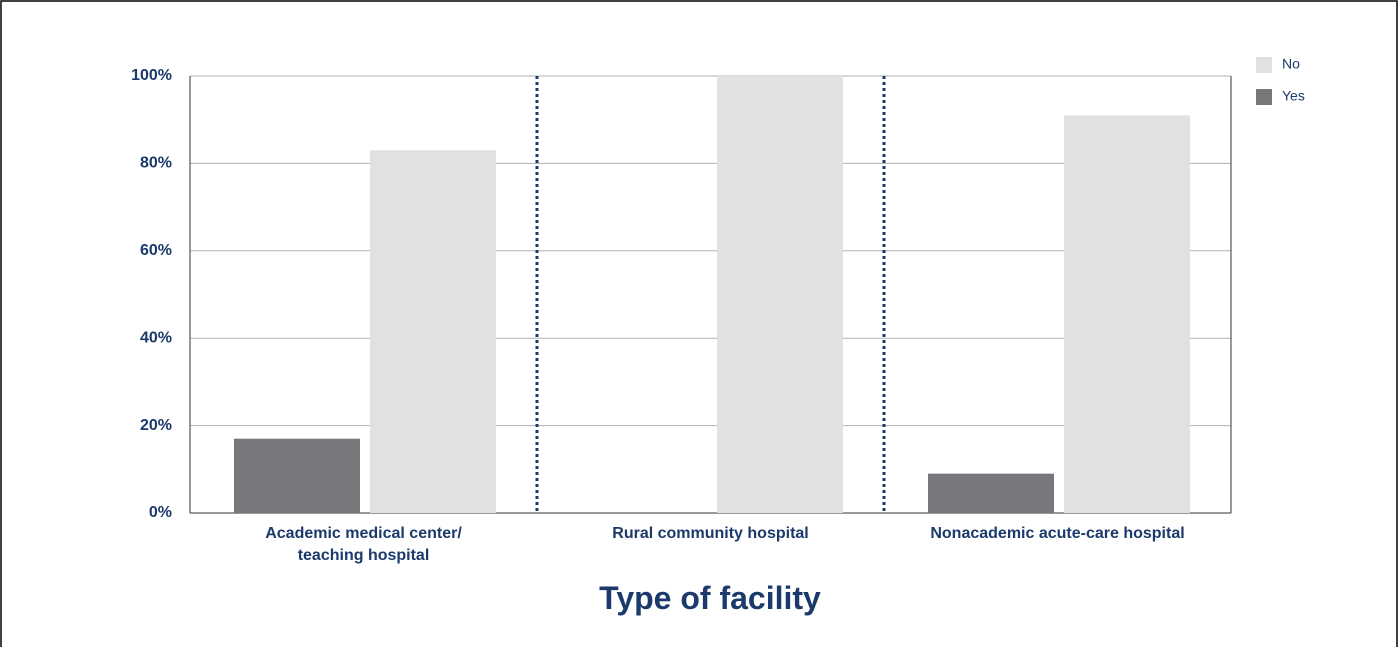 This screenshot has width=1399, height=647. Describe the element at coordinates (156, 250) in the screenshot. I see `y-tick-label: 60%` at that location.